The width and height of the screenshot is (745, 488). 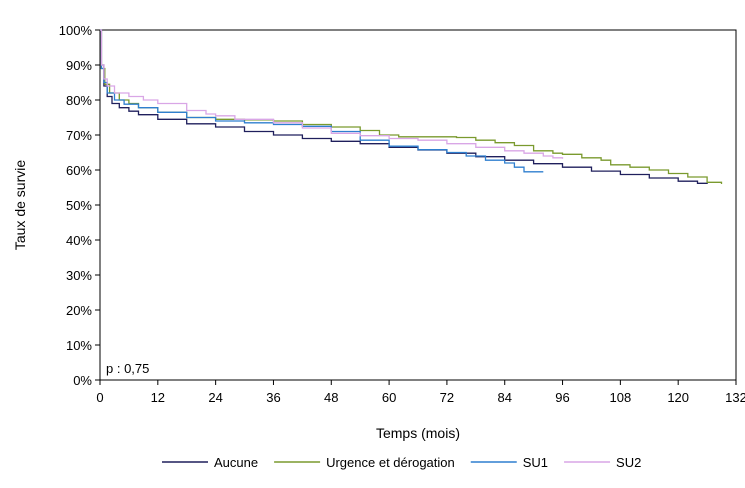 I want to click on x-tick-label: 132, so click(x=735, y=397).